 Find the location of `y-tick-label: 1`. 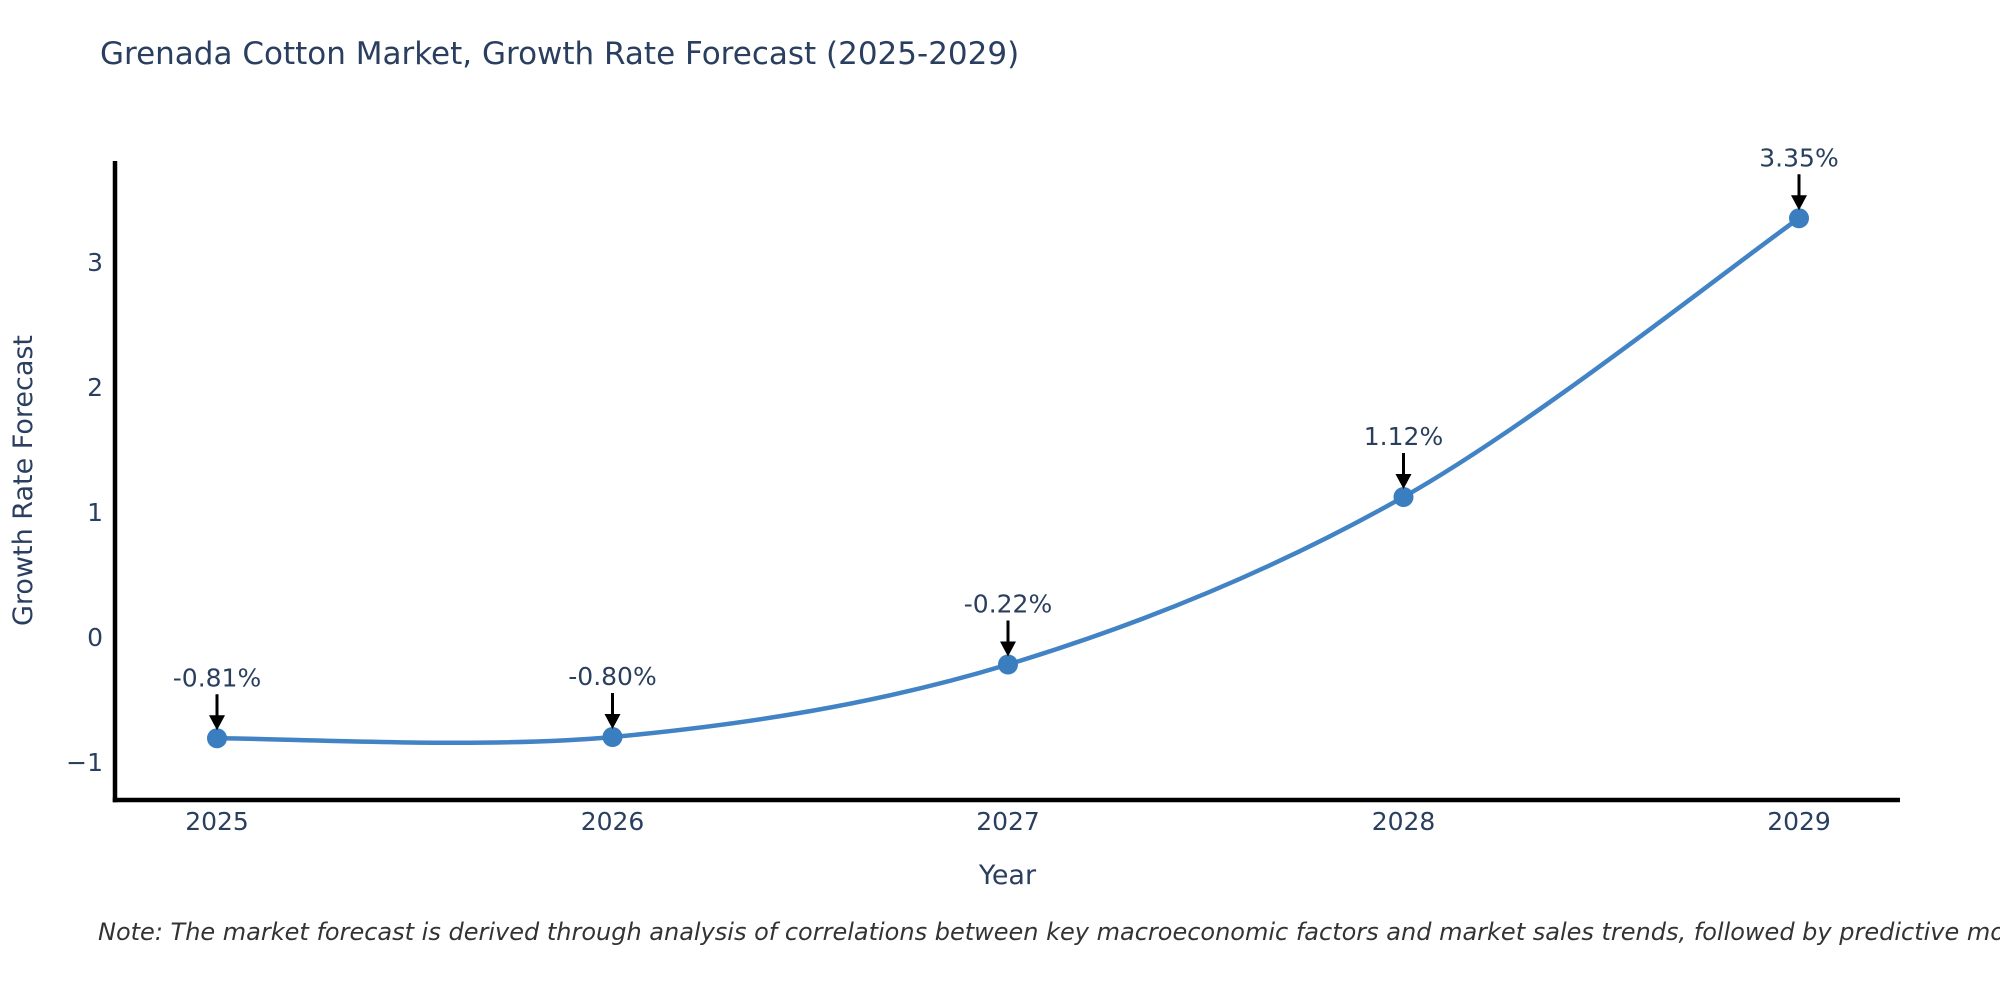

y-tick-label: 1 is located at coordinates (95, 512).